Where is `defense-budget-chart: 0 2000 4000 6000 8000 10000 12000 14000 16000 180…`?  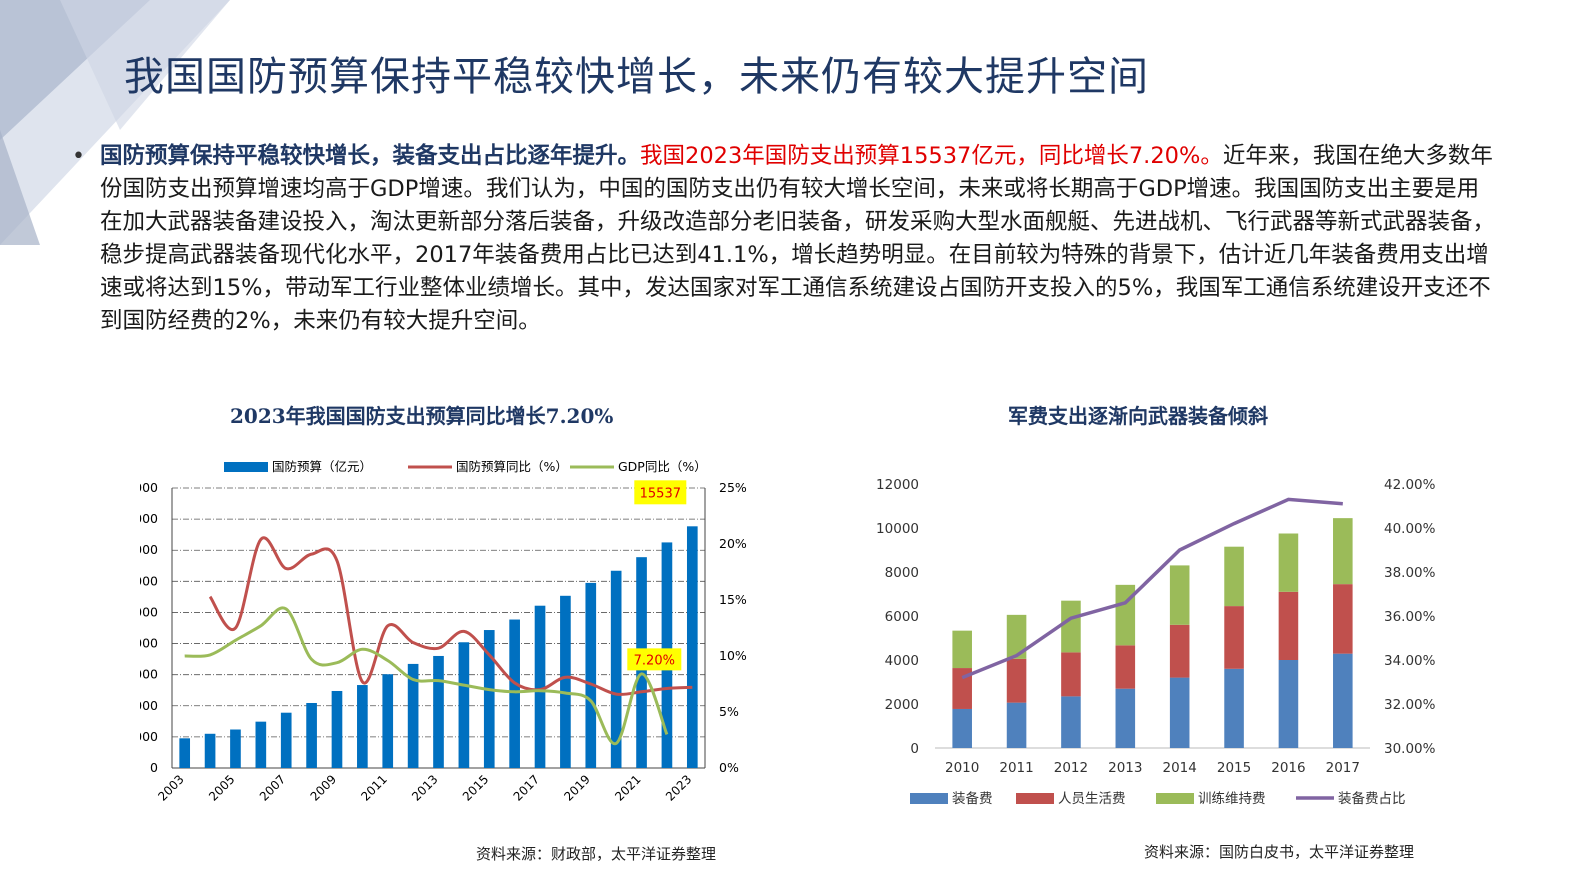
defense-budget-chart: 0 2000 4000 6000 8000 10000 12000 14000 16000 180… is located at coordinates (443, 631).